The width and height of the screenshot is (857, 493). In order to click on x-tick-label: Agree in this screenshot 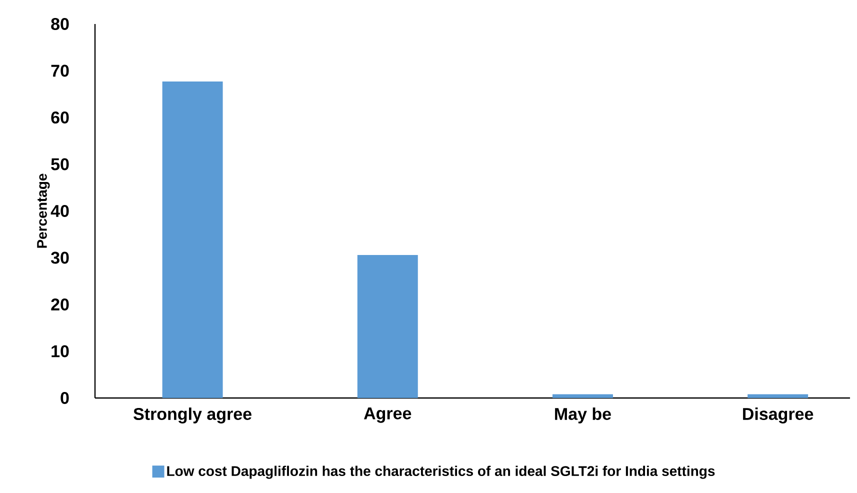, I will do `click(388, 415)`.